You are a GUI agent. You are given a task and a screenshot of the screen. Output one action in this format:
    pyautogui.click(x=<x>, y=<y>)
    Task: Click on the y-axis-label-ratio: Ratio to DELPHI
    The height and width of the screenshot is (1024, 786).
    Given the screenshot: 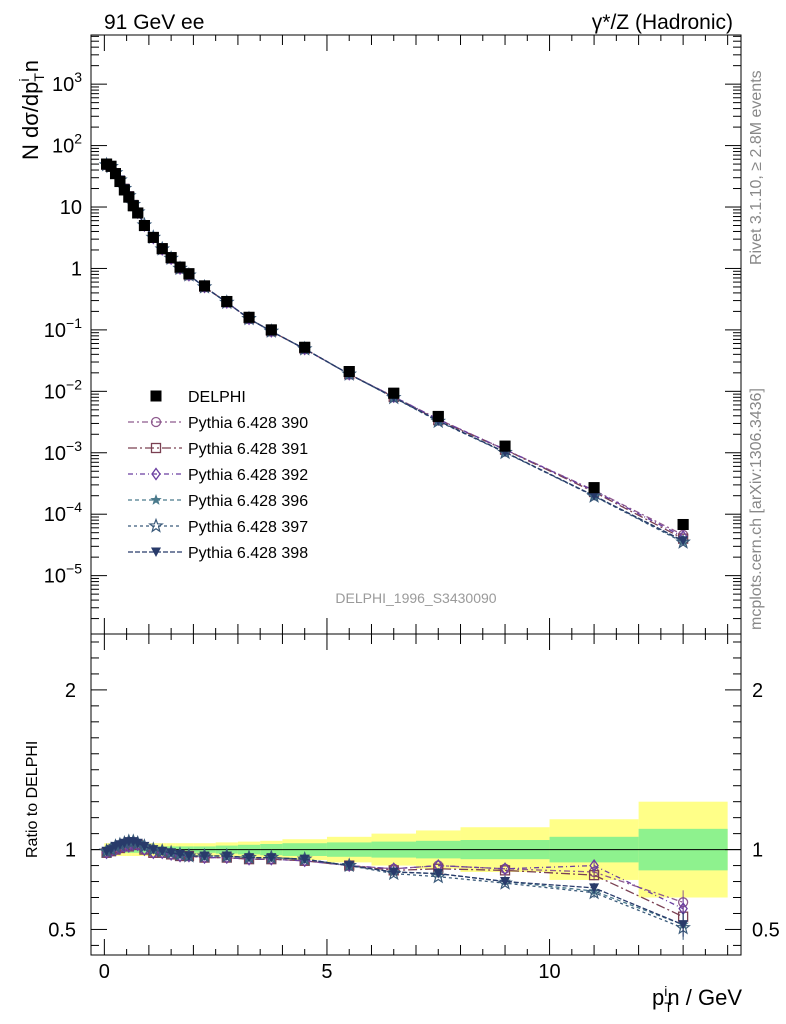 What is the action you would take?
    pyautogui.click(x=32, y=799)
    